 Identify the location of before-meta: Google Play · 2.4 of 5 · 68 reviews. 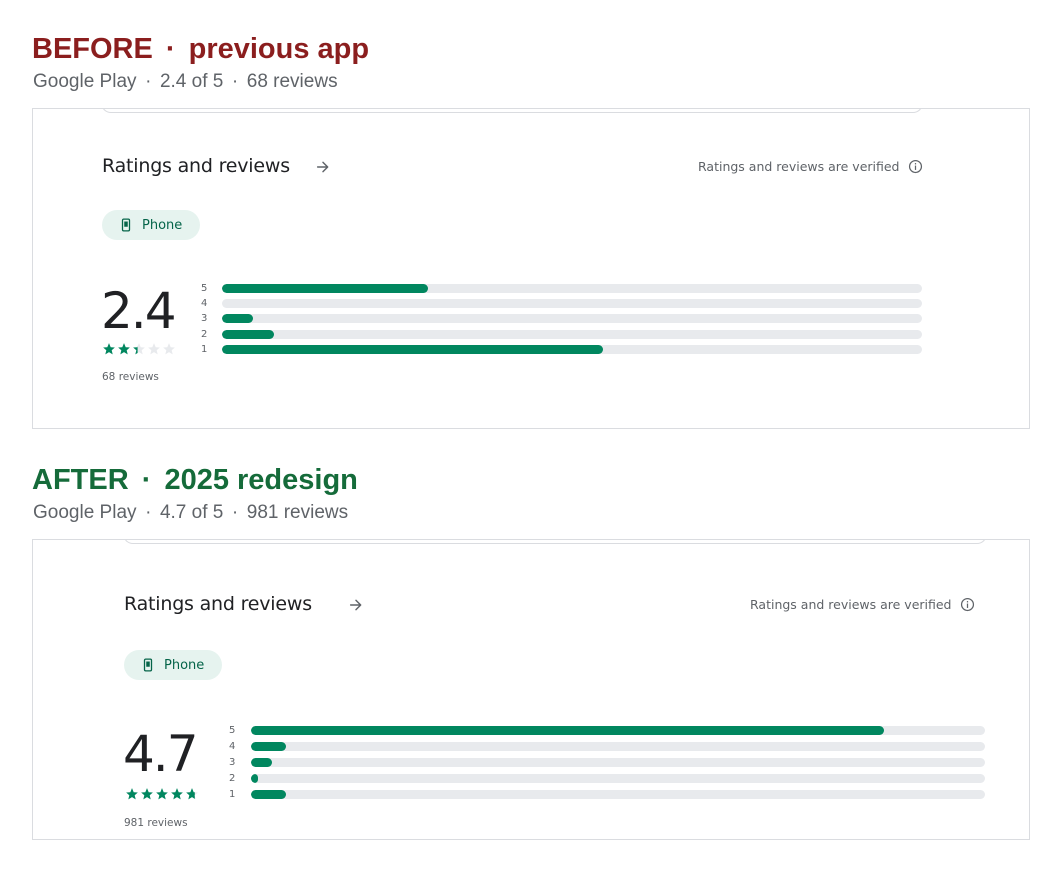
(185, 82).